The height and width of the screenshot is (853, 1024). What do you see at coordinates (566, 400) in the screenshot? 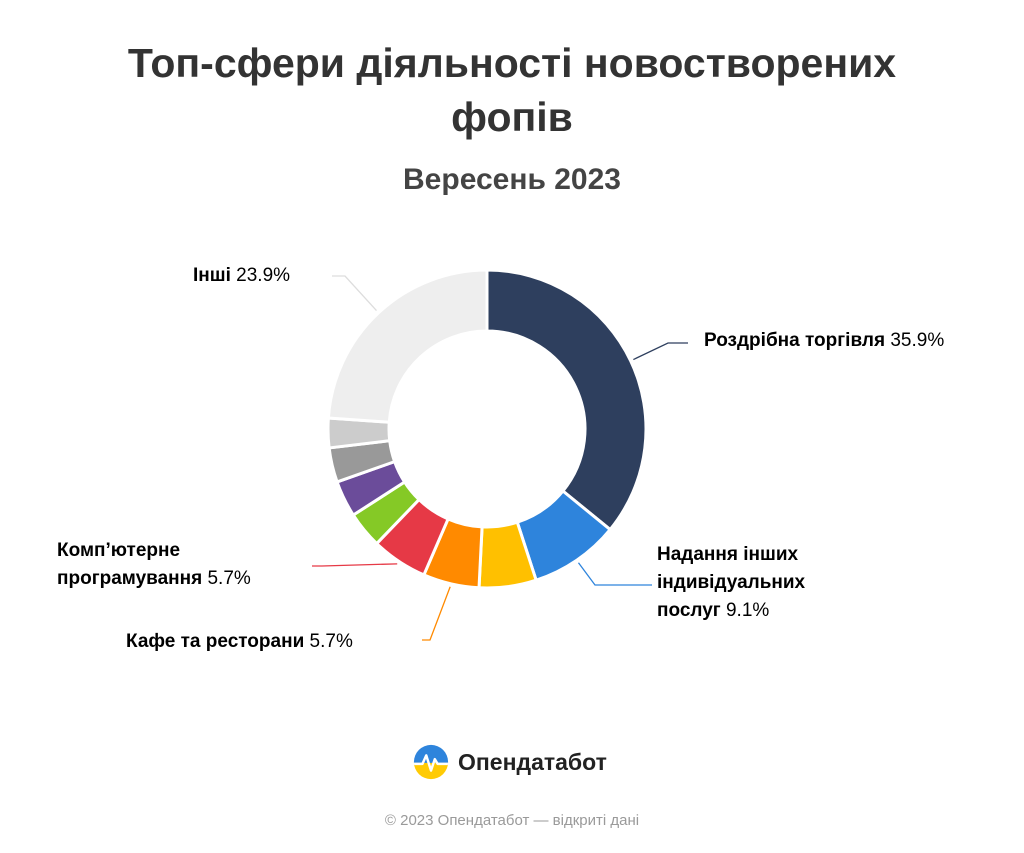
I see `slice-retail` at bounding box center [566, 400].